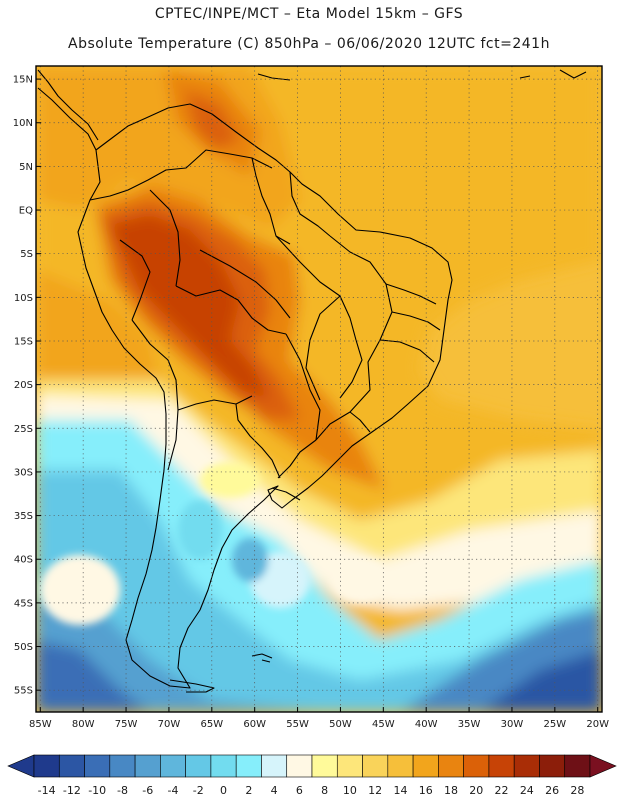 The height and width of the screenshot is (800, 618). What do you see at coordinates (603, 766) in the screenshot?
I see `colorbar-over-arrow` at bounding box center [603, 766].